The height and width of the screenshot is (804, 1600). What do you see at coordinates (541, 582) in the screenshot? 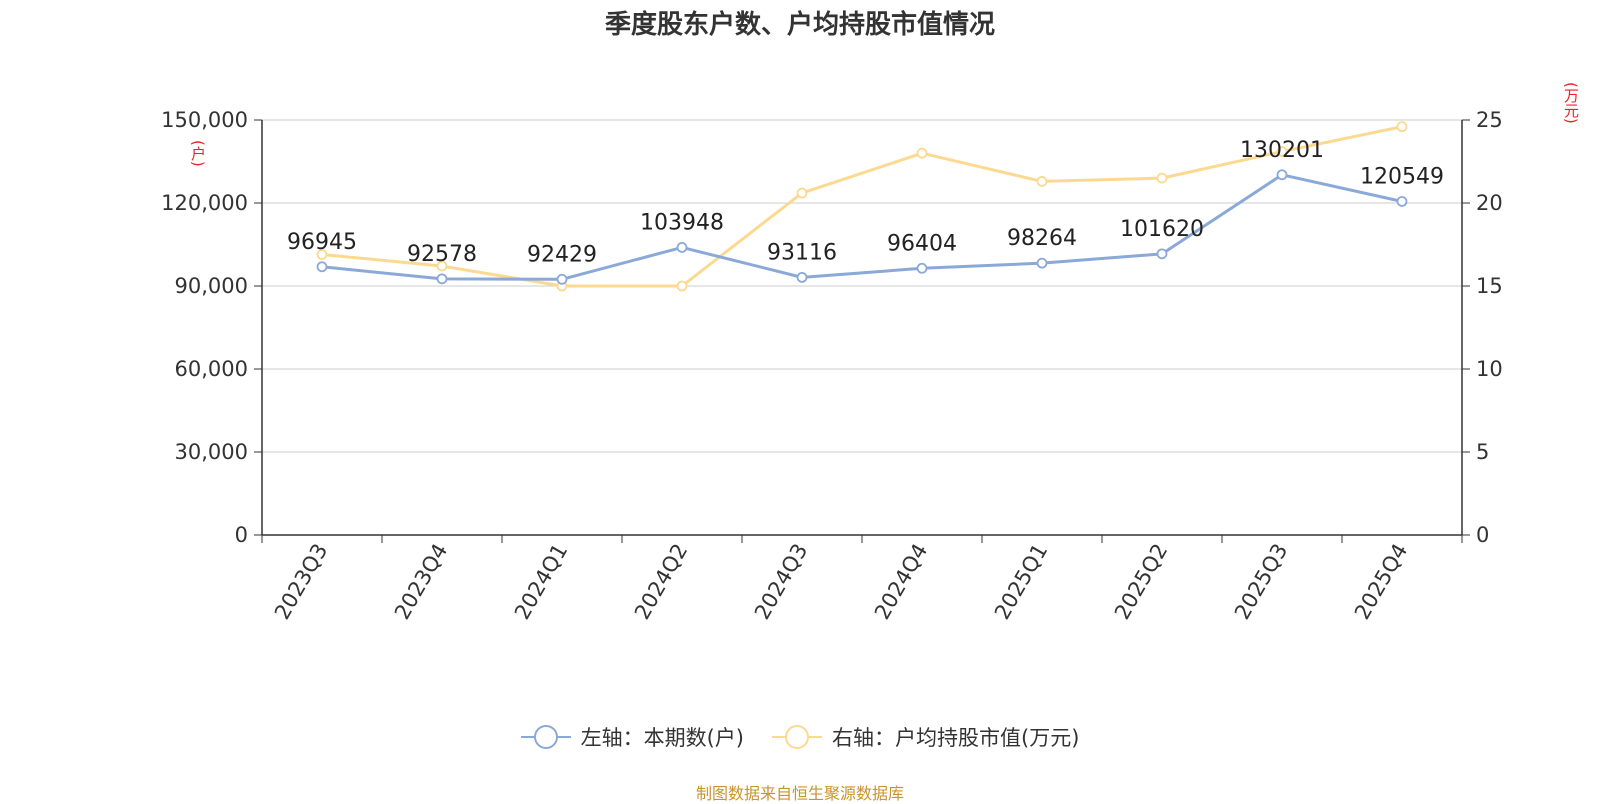
I see `x-axis-category-label: 2024Q1` at bounding box center [541, 582].